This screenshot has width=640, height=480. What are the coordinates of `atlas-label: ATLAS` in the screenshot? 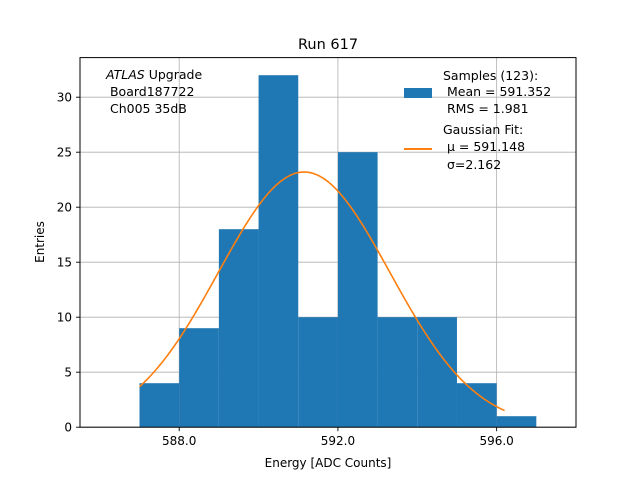 It's located at (125, 74).